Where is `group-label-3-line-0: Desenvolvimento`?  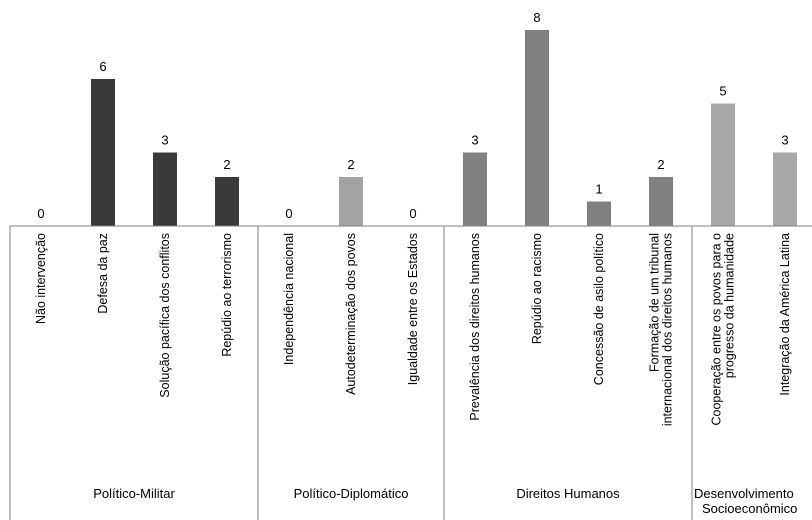
group-label-3-line-0: Desenvolvimento is located at coordinates (744, 493).